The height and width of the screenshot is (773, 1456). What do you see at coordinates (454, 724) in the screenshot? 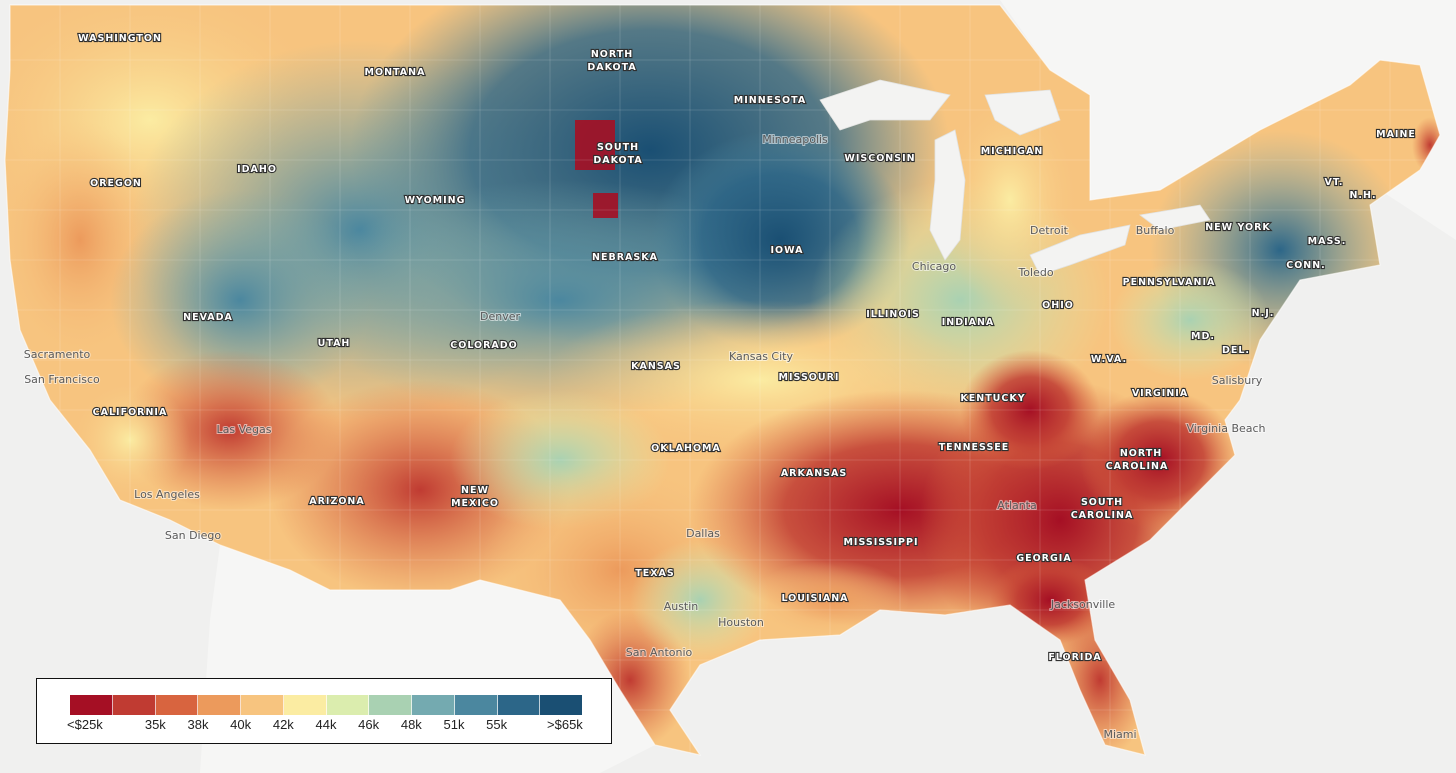
I see `legend-tick-label: 51k` at bounding box center [454, 724].